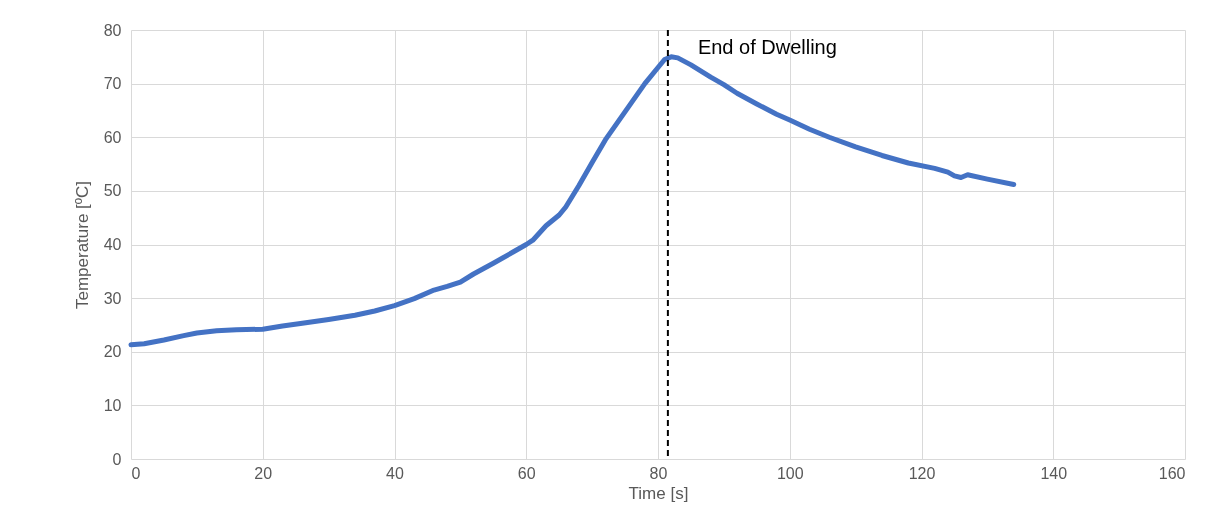 The height and width of the screenshot is (531, 1216). I want to click on y-tick-label: 70, so click(112, 84).